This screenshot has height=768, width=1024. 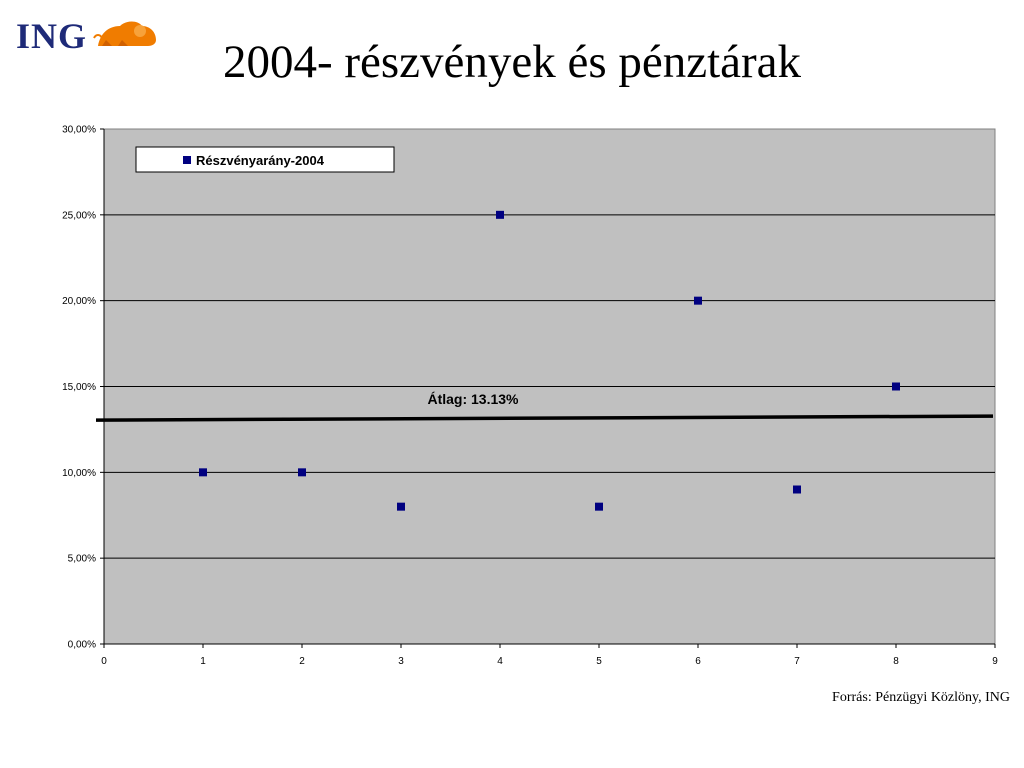 What do you see at coordinates (302, 661) in the screenshot?
I see `x-tick-label: 2` at bounding box center [302, 661].